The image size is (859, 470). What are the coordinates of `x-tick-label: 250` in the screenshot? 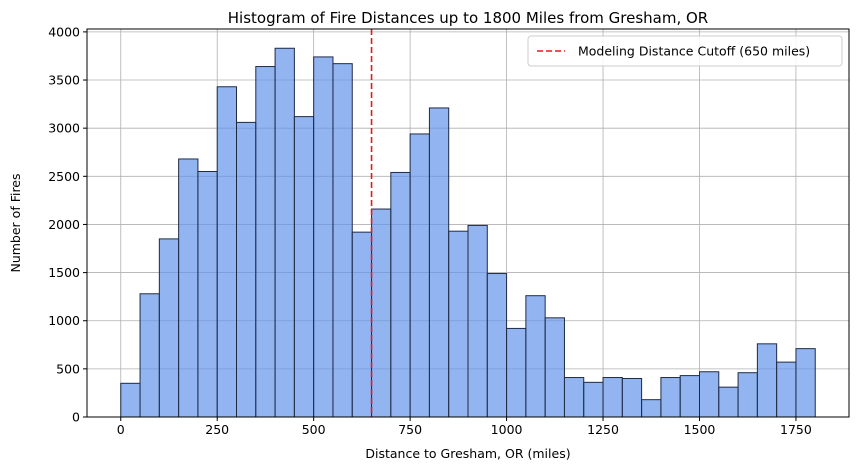 It's located at (217, 429).